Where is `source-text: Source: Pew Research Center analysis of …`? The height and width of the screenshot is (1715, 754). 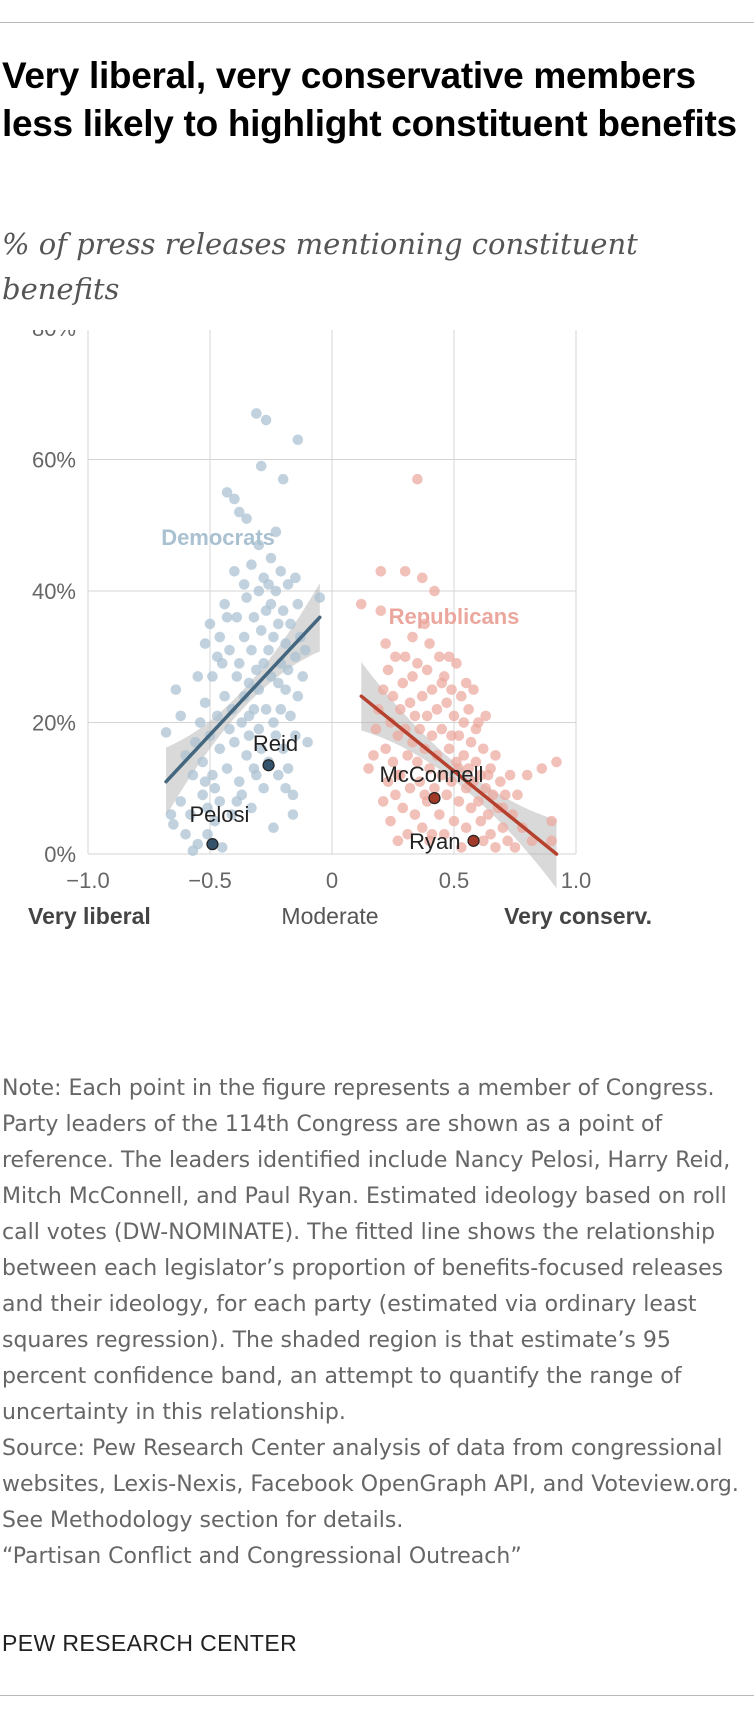
source-text: Source: Pew Research Center analysis of … is located at coordinates (370, 1484).